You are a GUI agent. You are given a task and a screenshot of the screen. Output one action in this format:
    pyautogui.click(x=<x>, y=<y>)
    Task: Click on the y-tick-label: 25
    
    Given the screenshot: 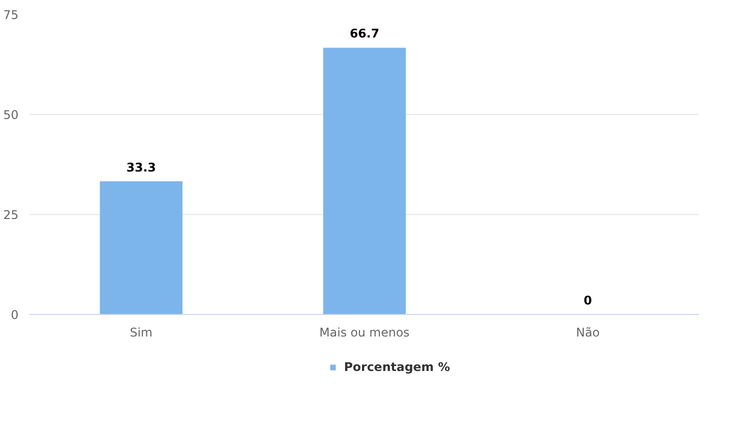 What is the action you would take?
    pyautogui.click(x=11, y=215)
    